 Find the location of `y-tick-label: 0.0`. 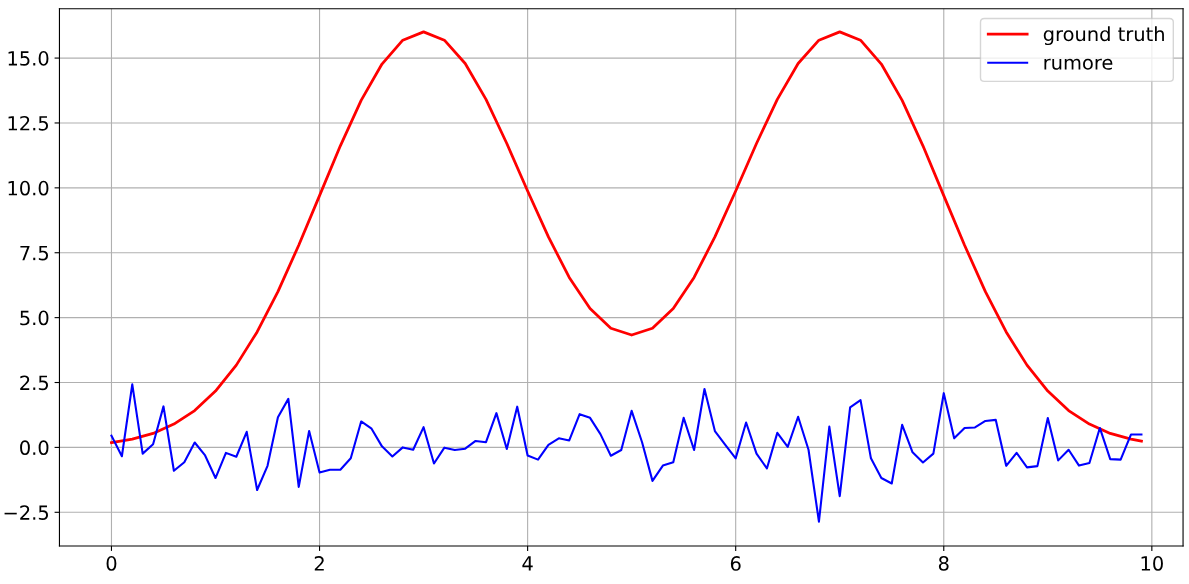

y-tick-label: 0.0 is located at coordinates (34, 448).